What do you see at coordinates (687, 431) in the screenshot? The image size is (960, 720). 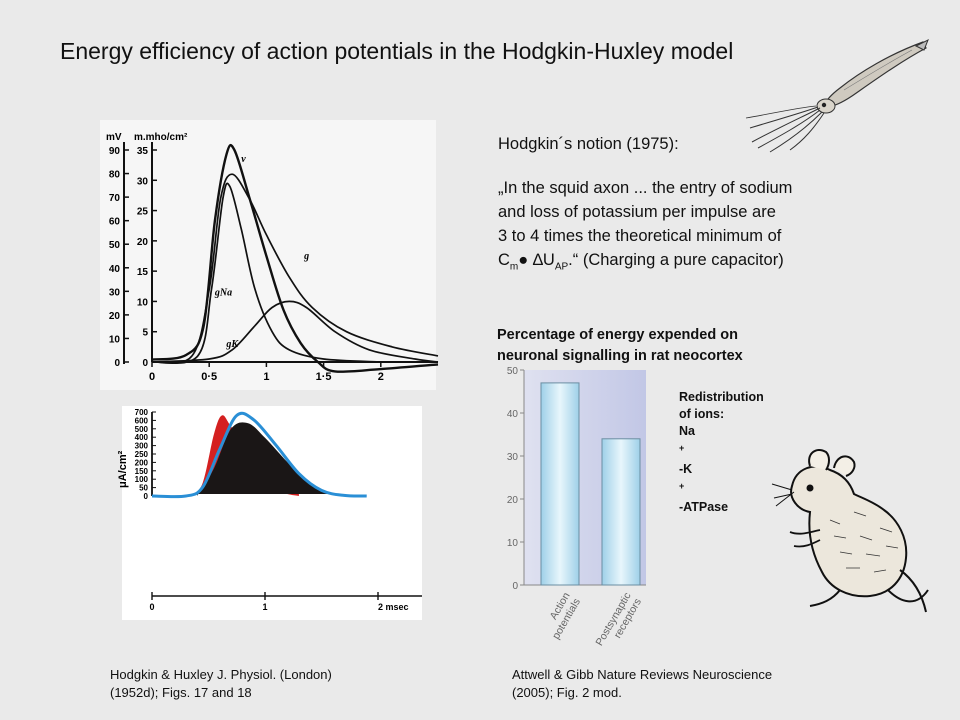 I see `na-text: Na` at bounding box center [687, 431].